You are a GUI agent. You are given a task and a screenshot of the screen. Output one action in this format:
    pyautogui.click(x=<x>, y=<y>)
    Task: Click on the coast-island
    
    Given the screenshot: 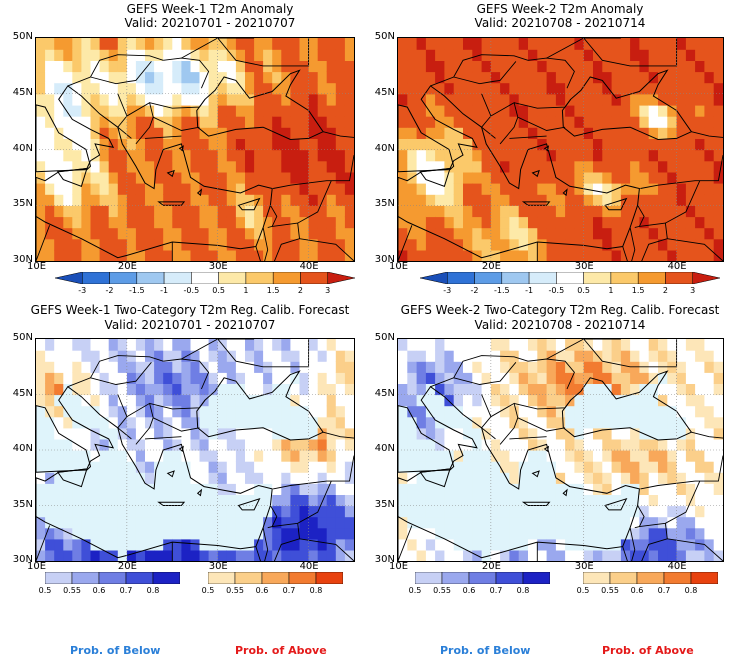 What is the action you would take?
    pyautogui.click(x=546, y=148)
    